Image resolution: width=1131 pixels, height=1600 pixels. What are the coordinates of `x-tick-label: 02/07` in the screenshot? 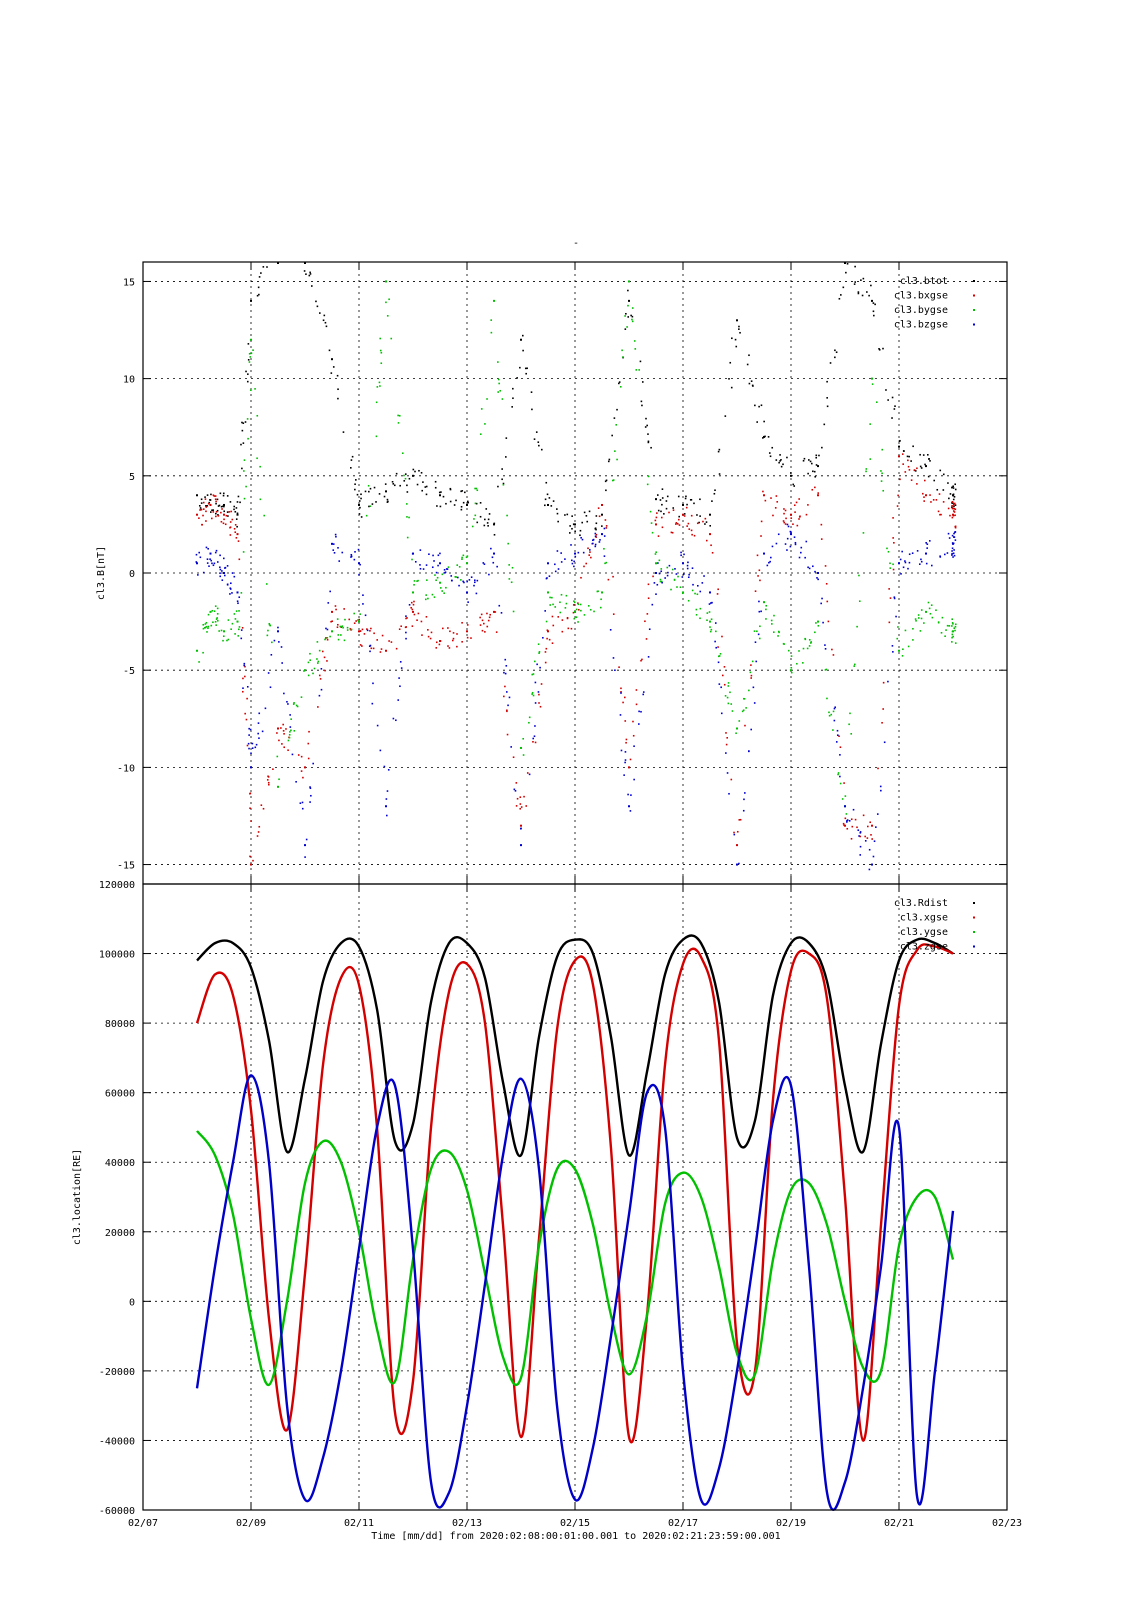 It's located at (143, 1523).